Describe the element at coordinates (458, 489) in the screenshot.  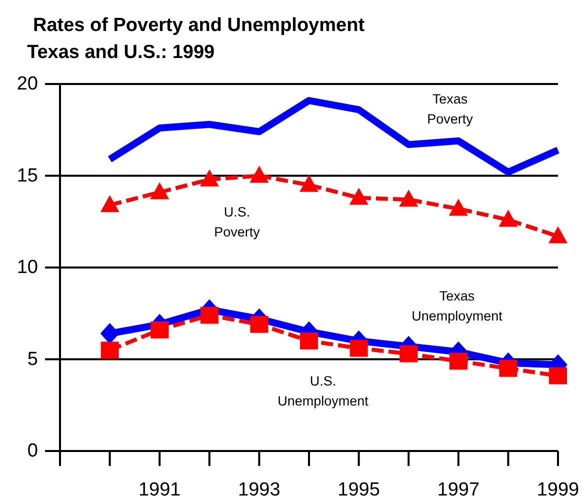
I see `x-tick-label: 1997` at that location.